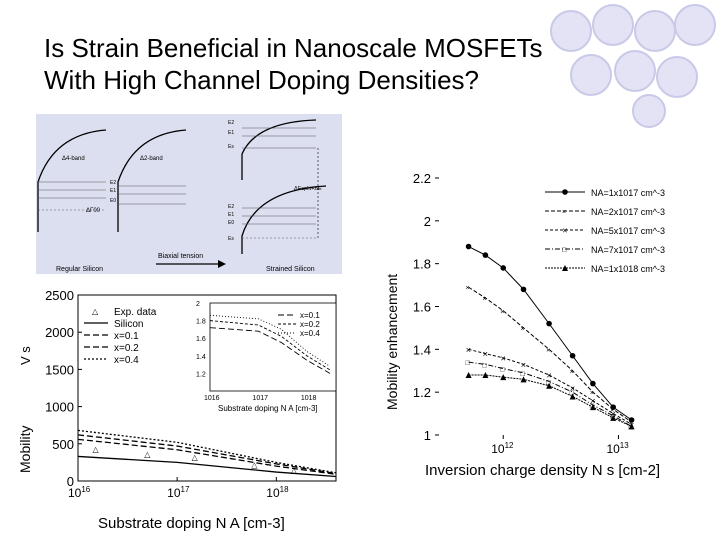  I want to click on x-tick-label: 1013, so click(617, 448).